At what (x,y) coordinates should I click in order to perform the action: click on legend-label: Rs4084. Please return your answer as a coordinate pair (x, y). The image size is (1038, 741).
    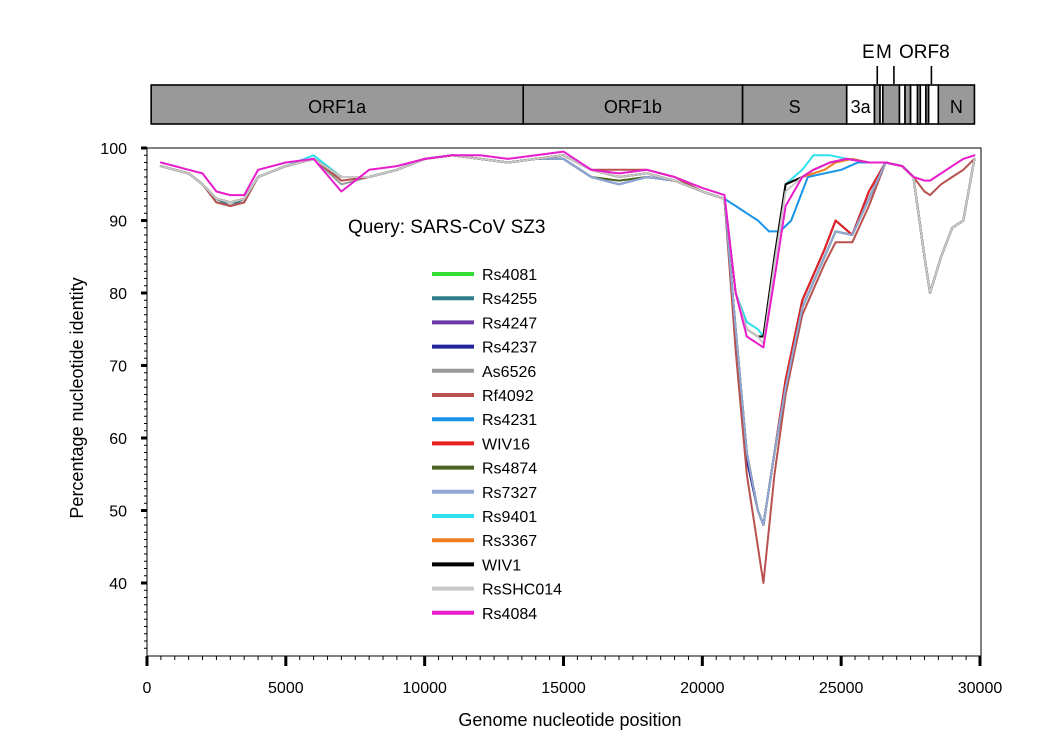
    Looking at the image, I should click on (509, 614).